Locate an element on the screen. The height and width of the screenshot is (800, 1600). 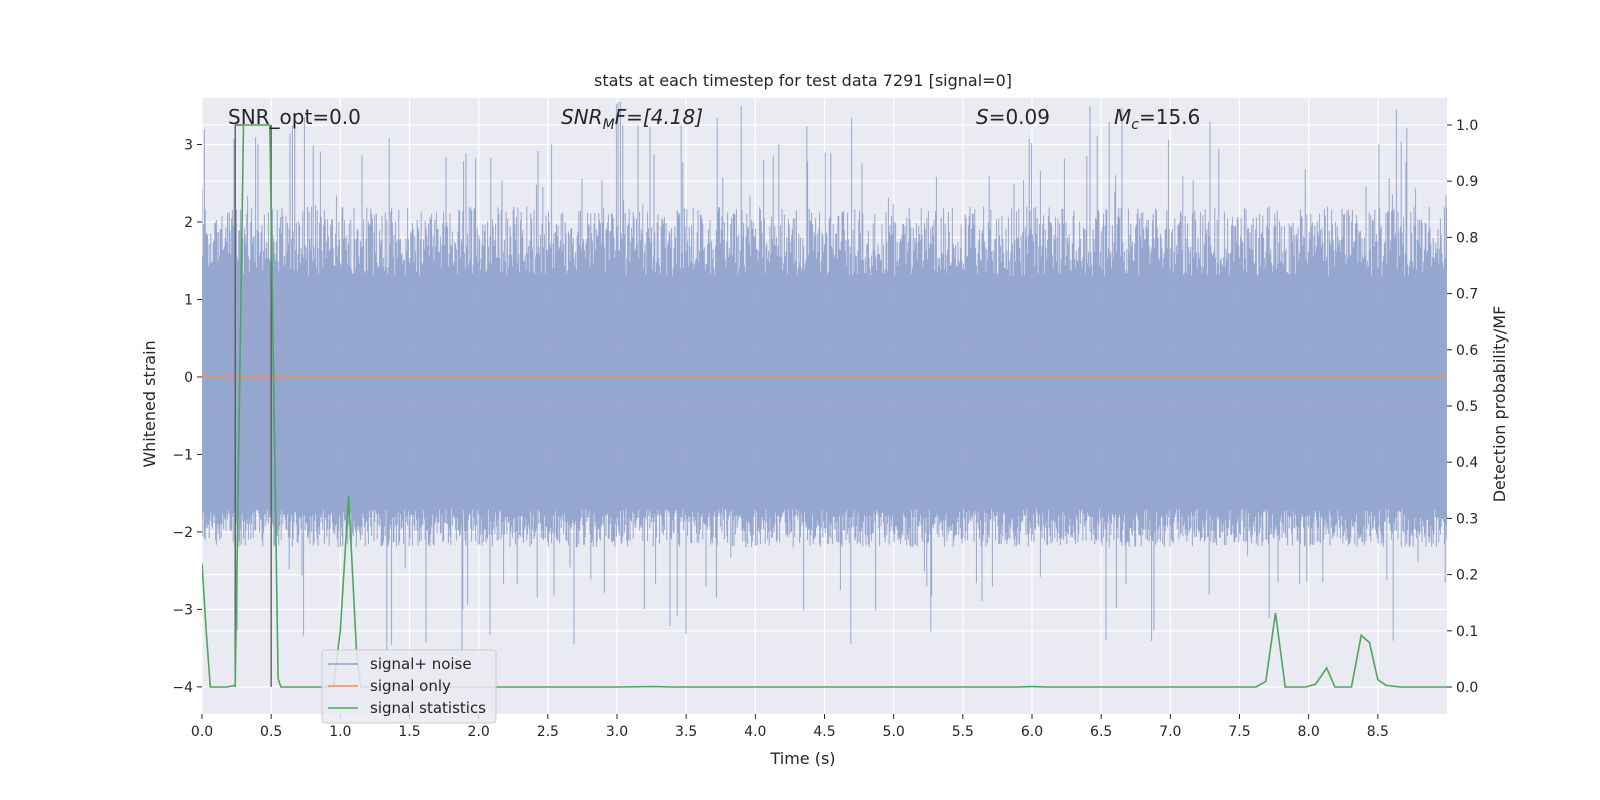
y-right-tick-label: 0.4 is located at coordinates (1467, 463).